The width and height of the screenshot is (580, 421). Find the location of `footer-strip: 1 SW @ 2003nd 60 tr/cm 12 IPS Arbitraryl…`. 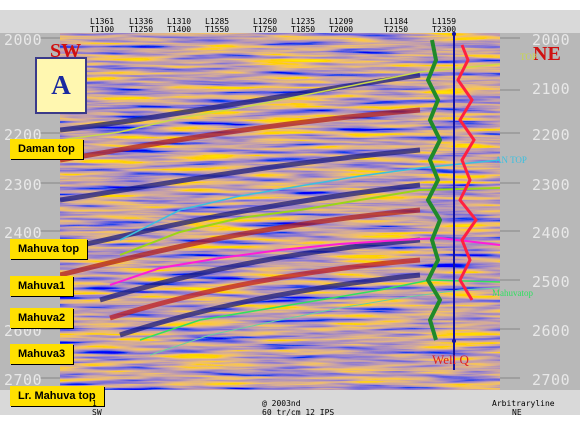

footer-strip: 1 SW @ 2003nd 60 tr/cm 12 IPS Arbitraryl… is located at coordinates (332, 409).